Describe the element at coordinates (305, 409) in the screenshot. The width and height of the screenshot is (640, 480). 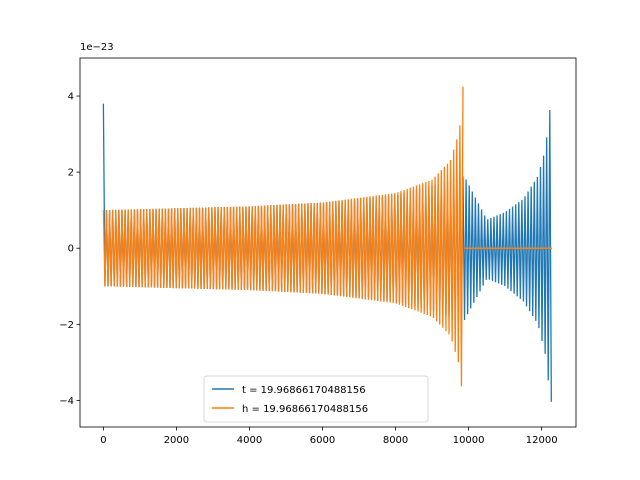
I see `legend-label: h = 19.96866170488156` at that location.